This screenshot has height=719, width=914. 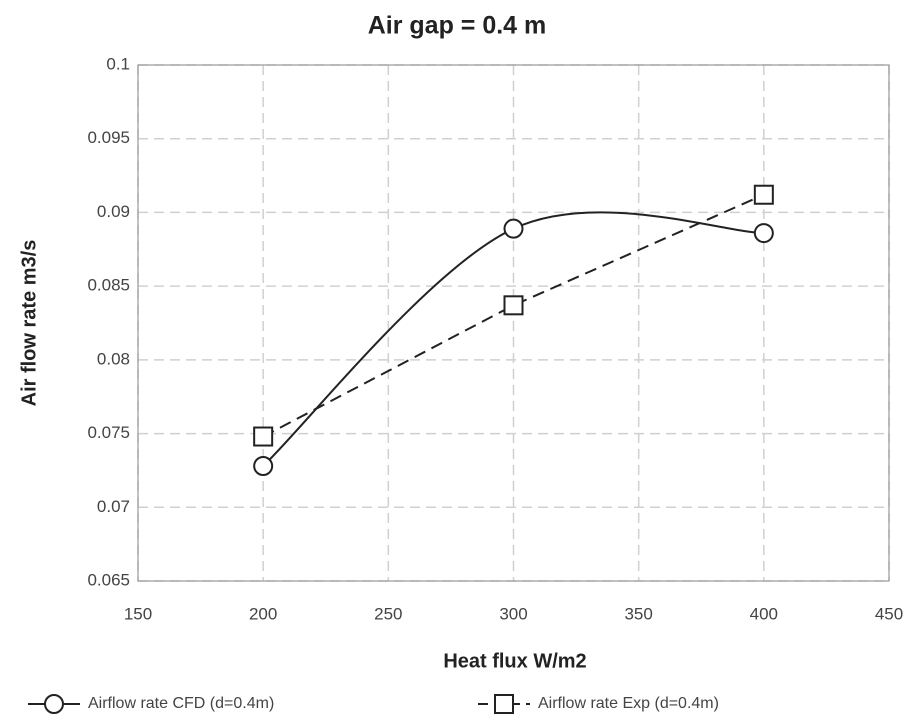 I want to click on chart-title: Air gap = 0.4 m, so click(x=457, y=26).